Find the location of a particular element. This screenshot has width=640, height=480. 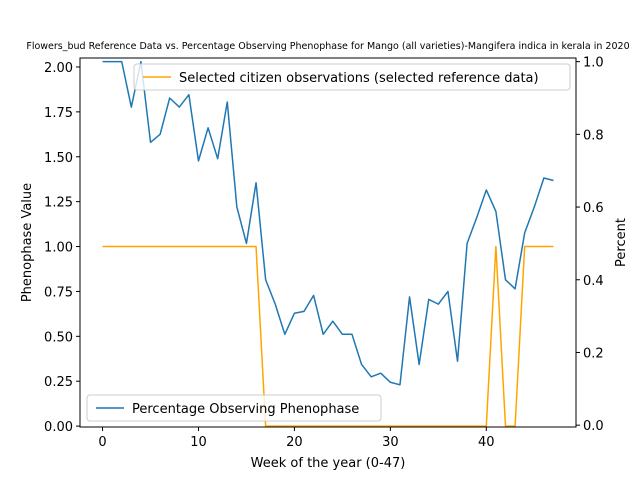

y-axis-left-label: Phenophase Value is located at coordinates (27, 242).